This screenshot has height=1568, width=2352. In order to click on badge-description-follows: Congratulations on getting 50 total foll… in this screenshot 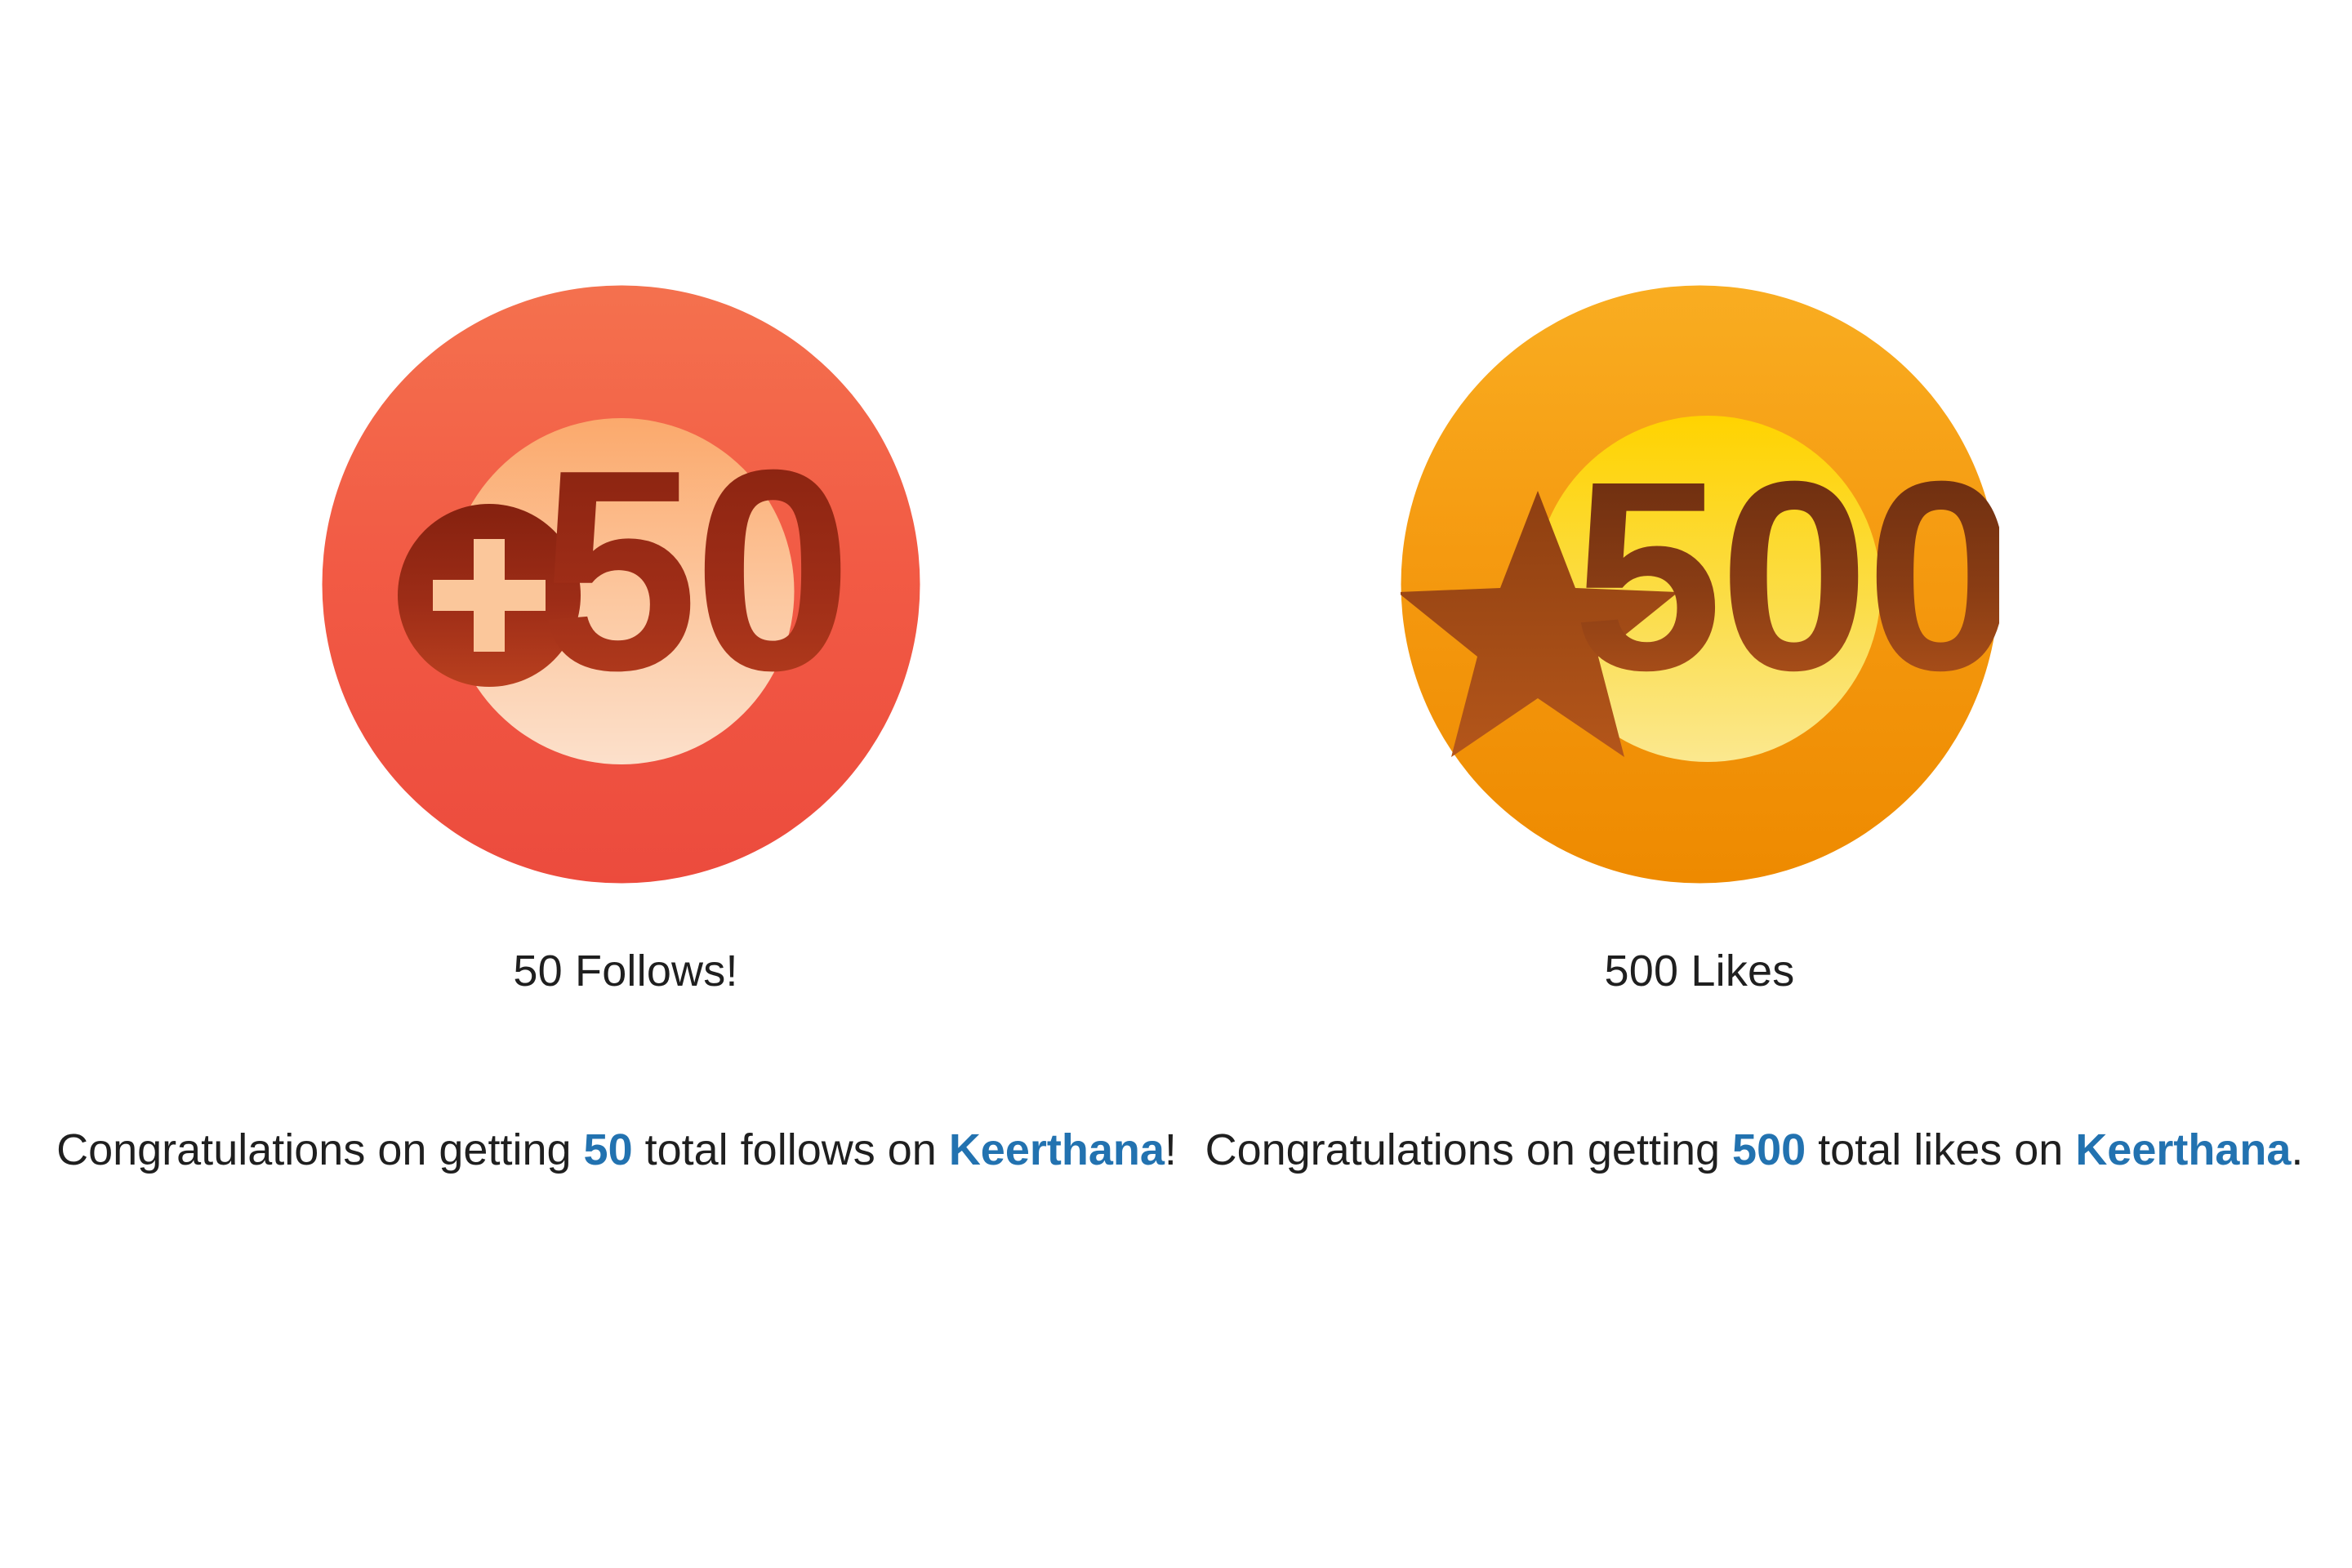, I will do `click(616, 1150)`.